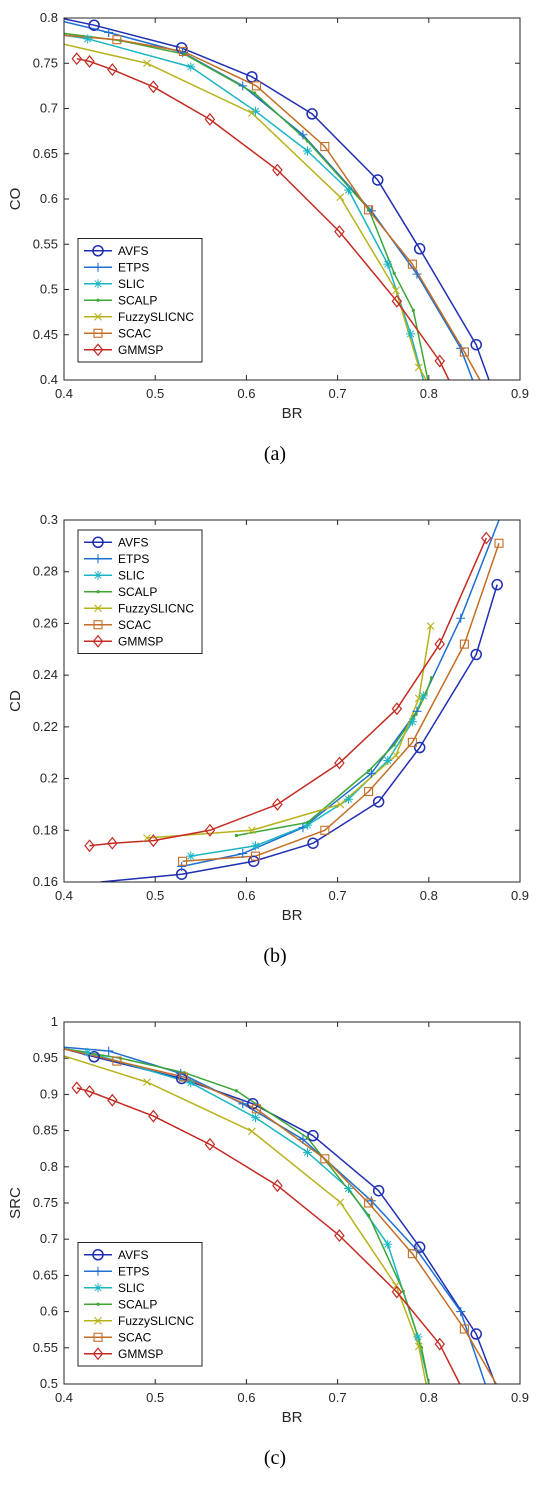  Describe the element at coordinates (45, 674) in the screenshot. I see `y-tick-label: 0.24` at that location.